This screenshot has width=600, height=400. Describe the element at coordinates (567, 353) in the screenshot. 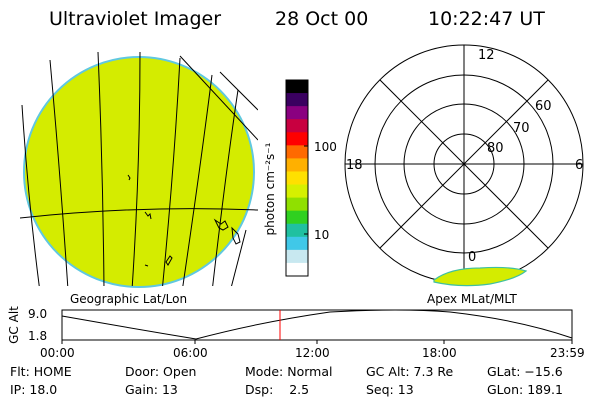

I see `x-tick-2359: 23:59` at that location.